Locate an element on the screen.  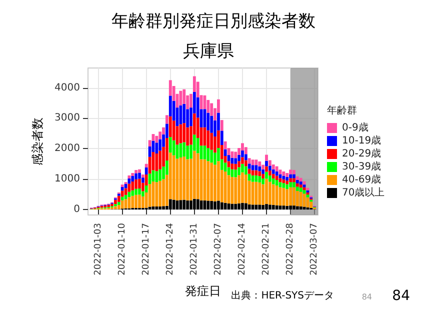
x-tick-label: 2022-02-14 is located at coordinates (242, 249).